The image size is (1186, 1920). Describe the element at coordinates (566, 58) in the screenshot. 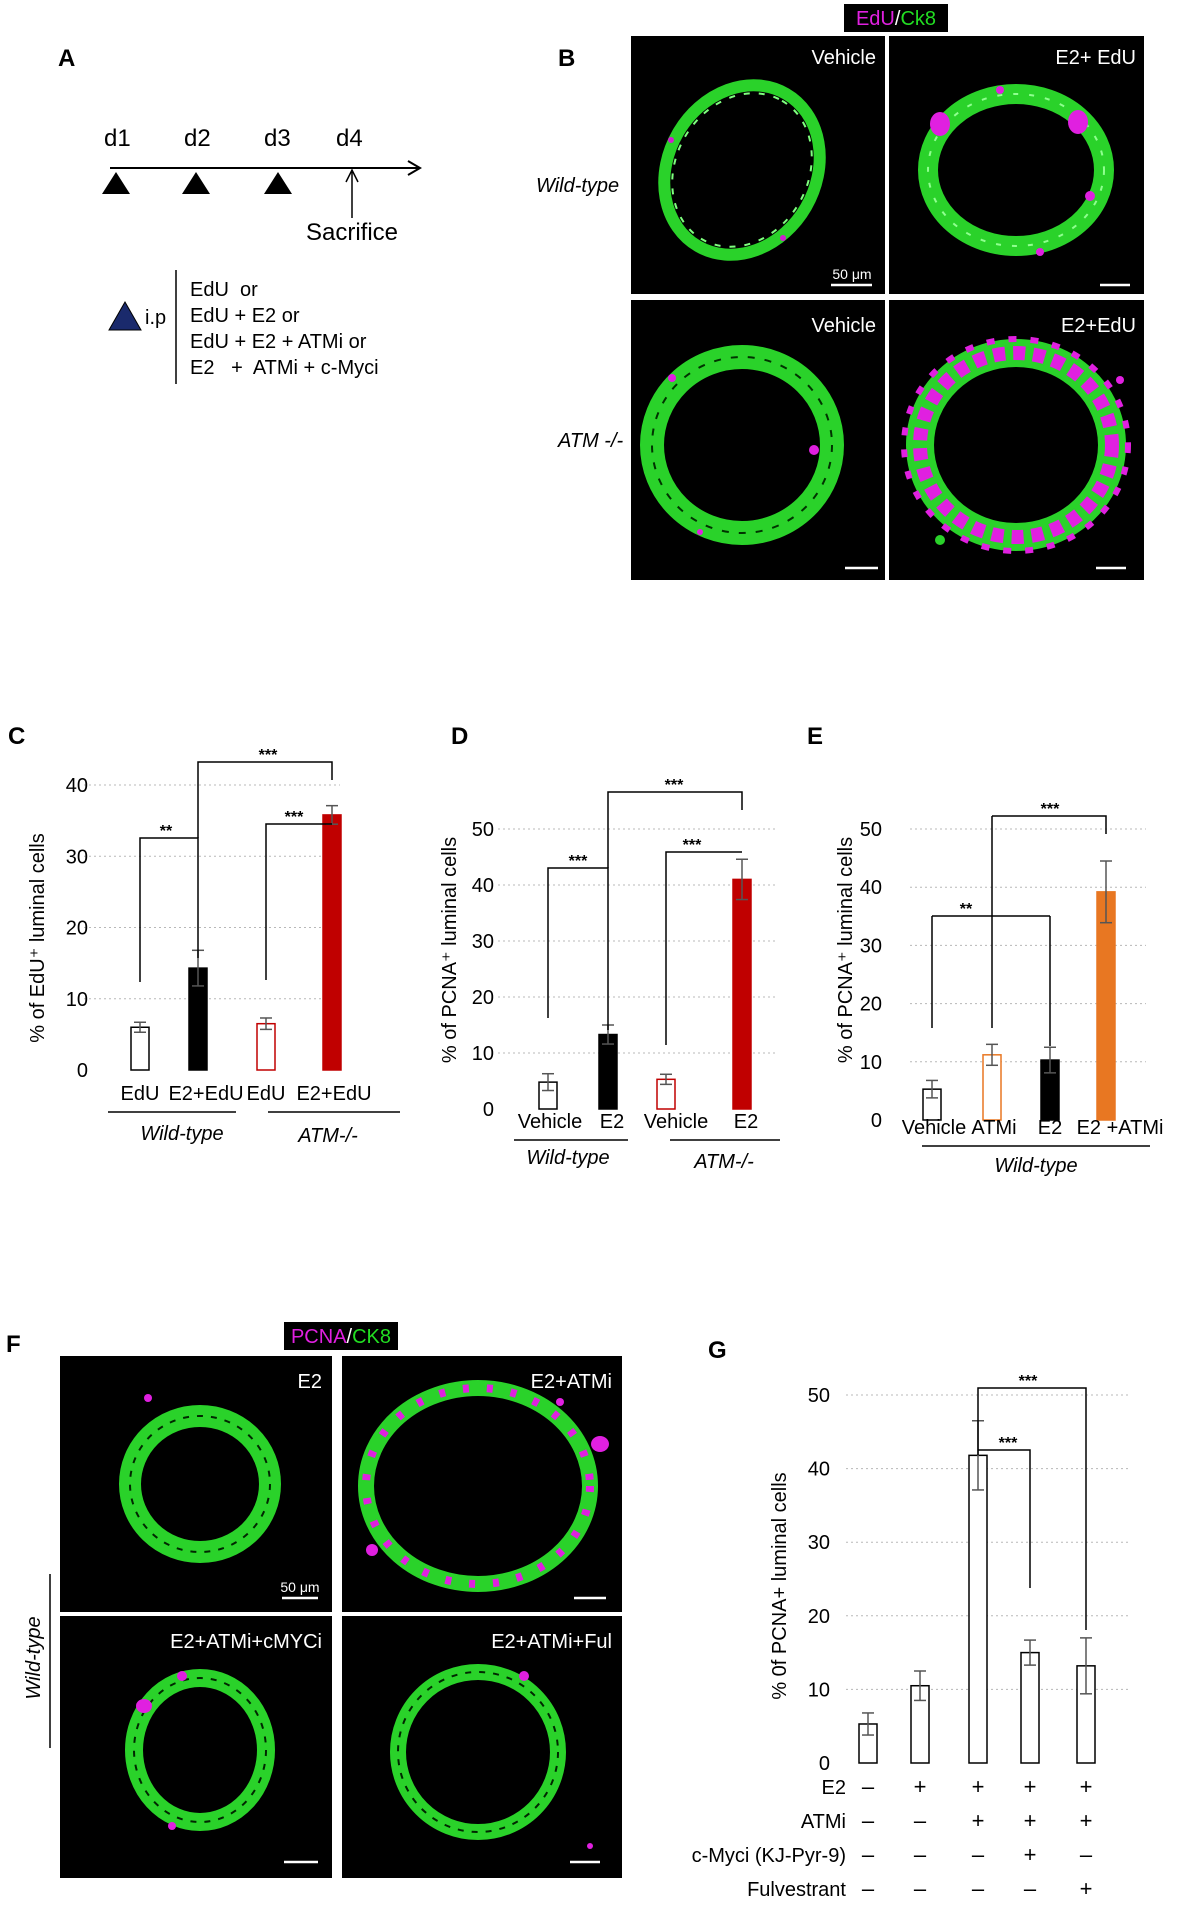

I see `panel-letter-b: B` at that location.